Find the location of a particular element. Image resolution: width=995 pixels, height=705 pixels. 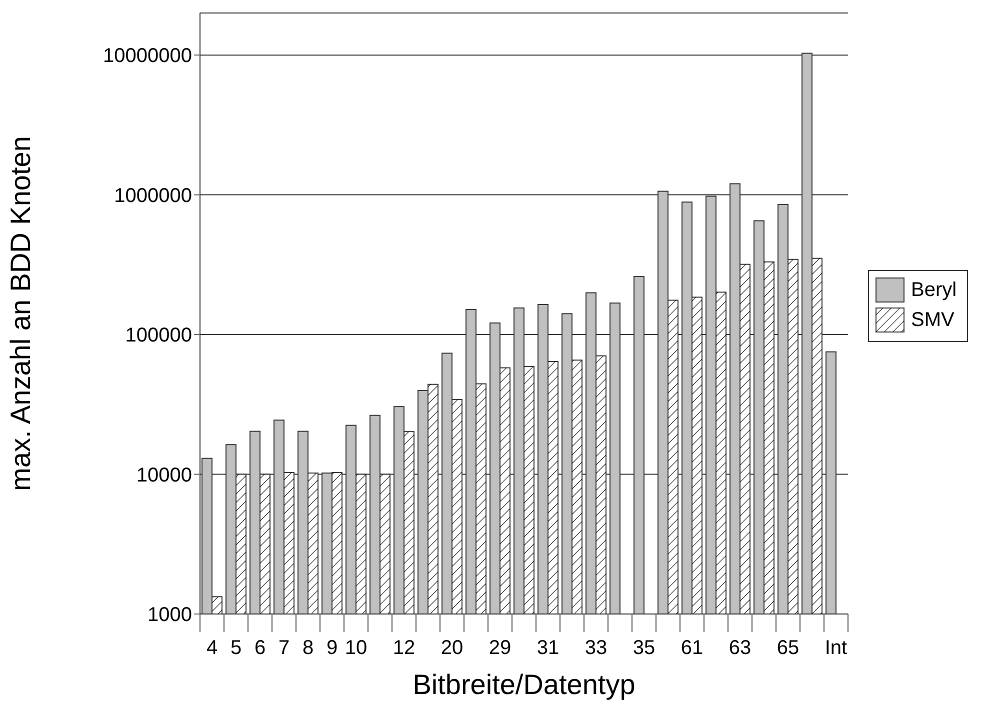

x-tick-label: 5 is located at coordinates (236, 648).